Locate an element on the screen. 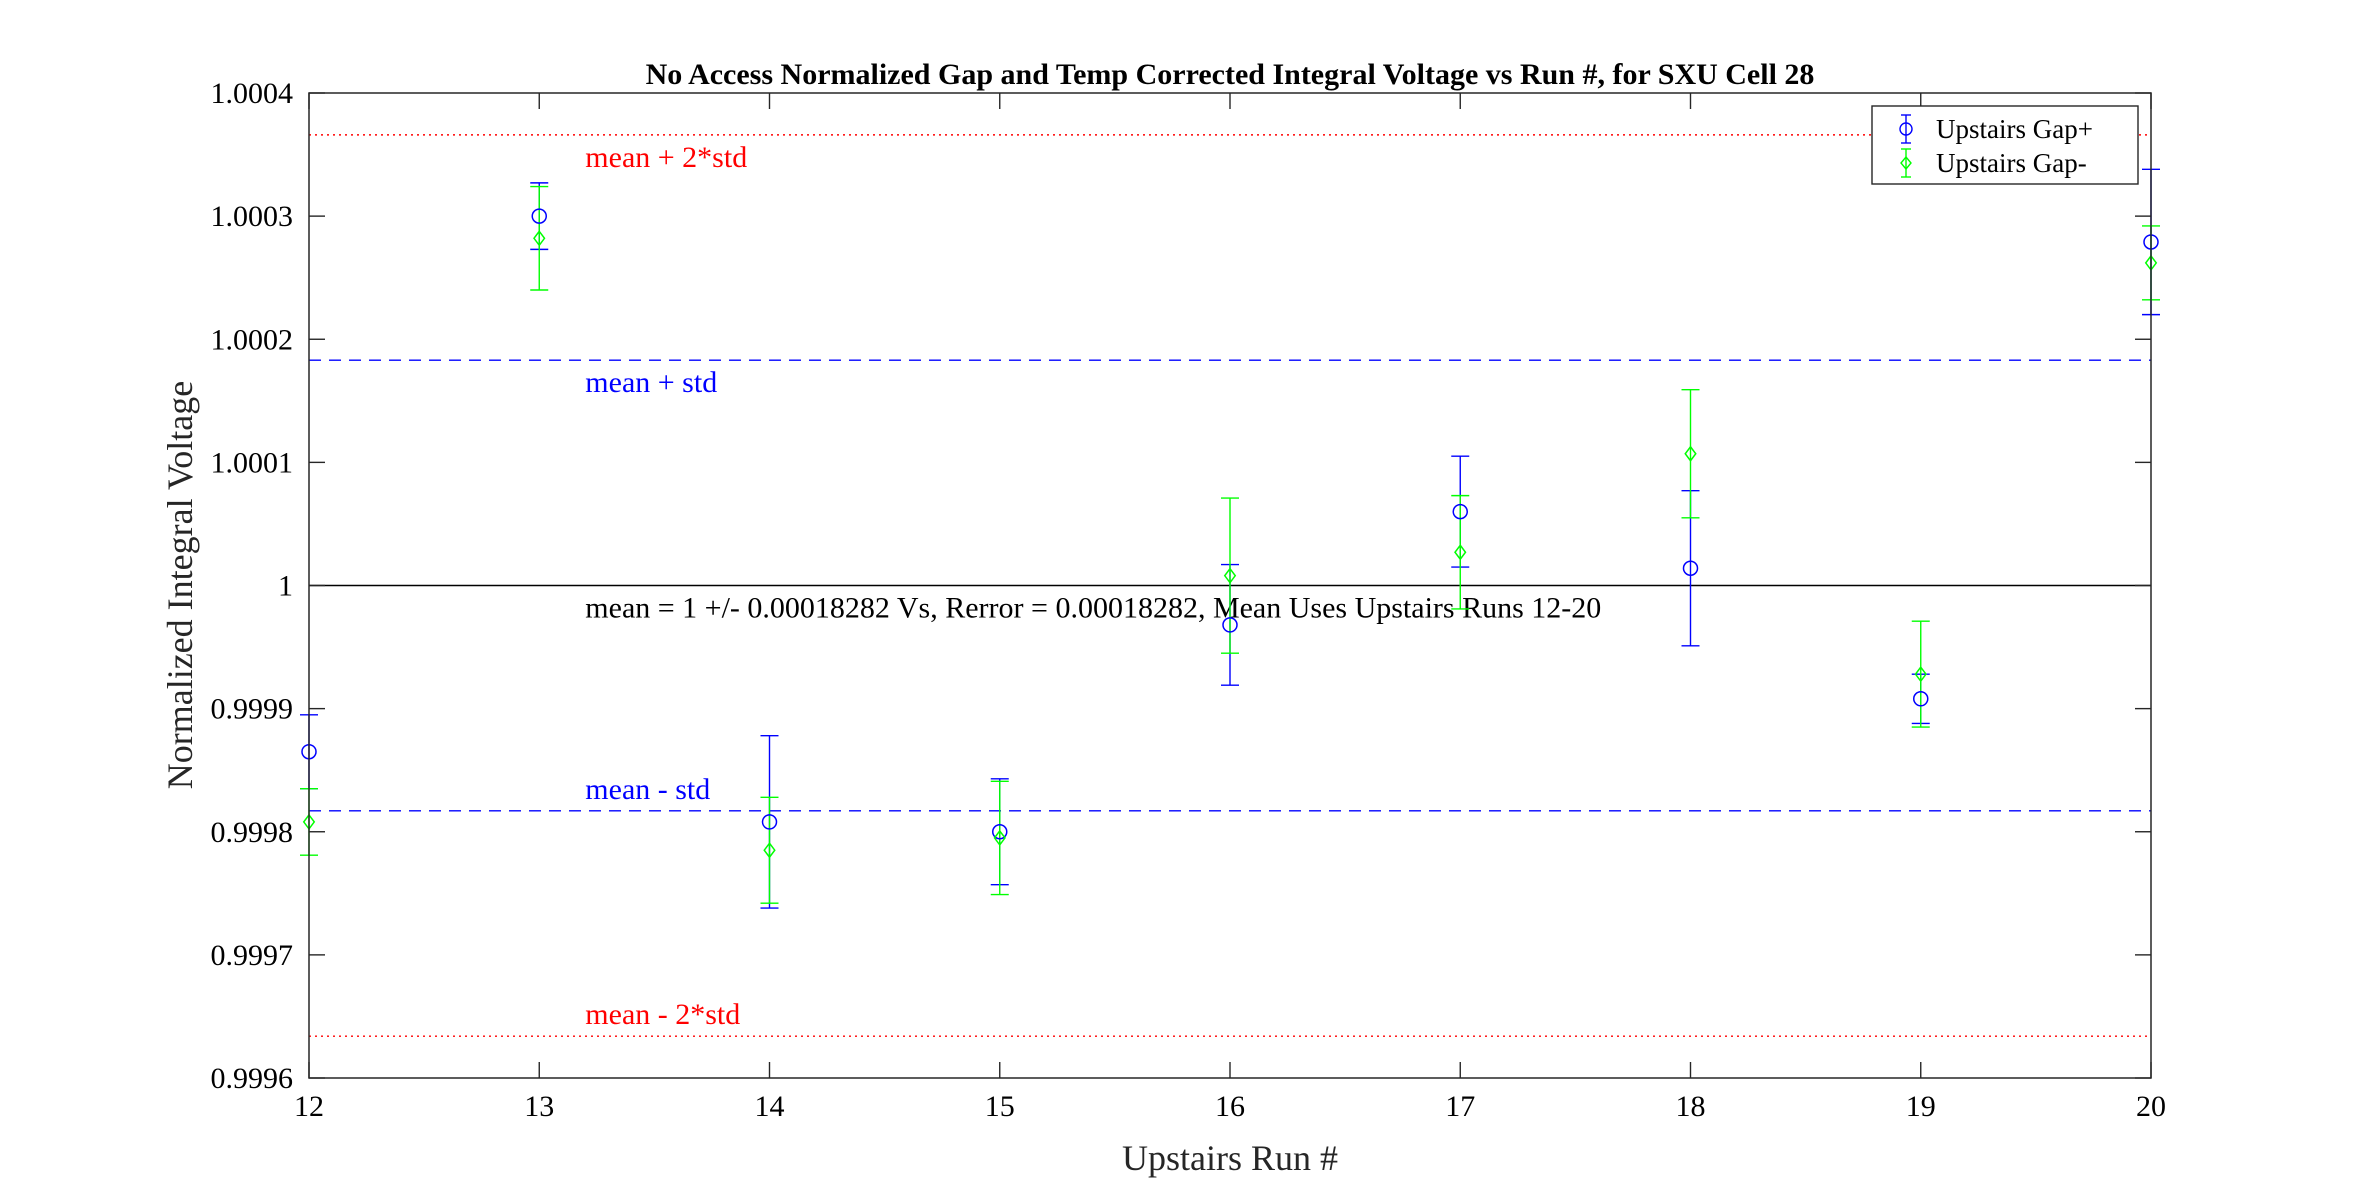 Image resolution: width=2356 pixels, height=1199 pixels. reference-label-4: mean - 2*std is located at coordinates (662, 1014).